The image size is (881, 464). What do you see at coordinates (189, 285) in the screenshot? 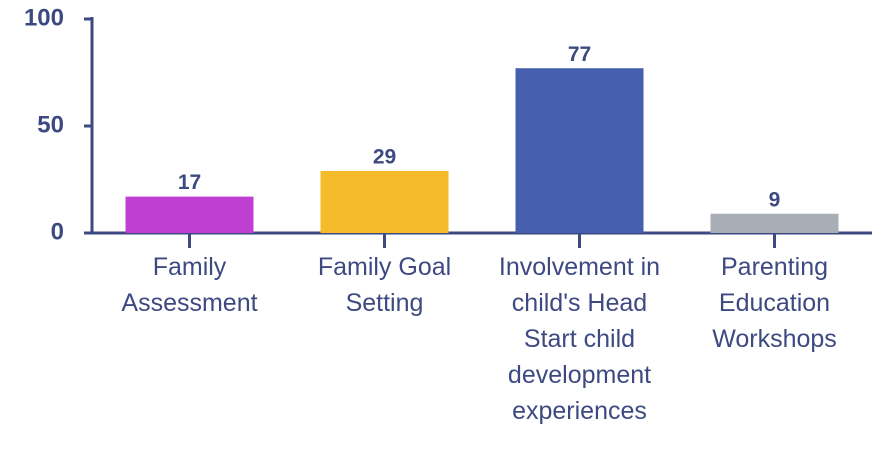
I see `x-tick-label: Family Assessment` at bounding box center [189, 285].